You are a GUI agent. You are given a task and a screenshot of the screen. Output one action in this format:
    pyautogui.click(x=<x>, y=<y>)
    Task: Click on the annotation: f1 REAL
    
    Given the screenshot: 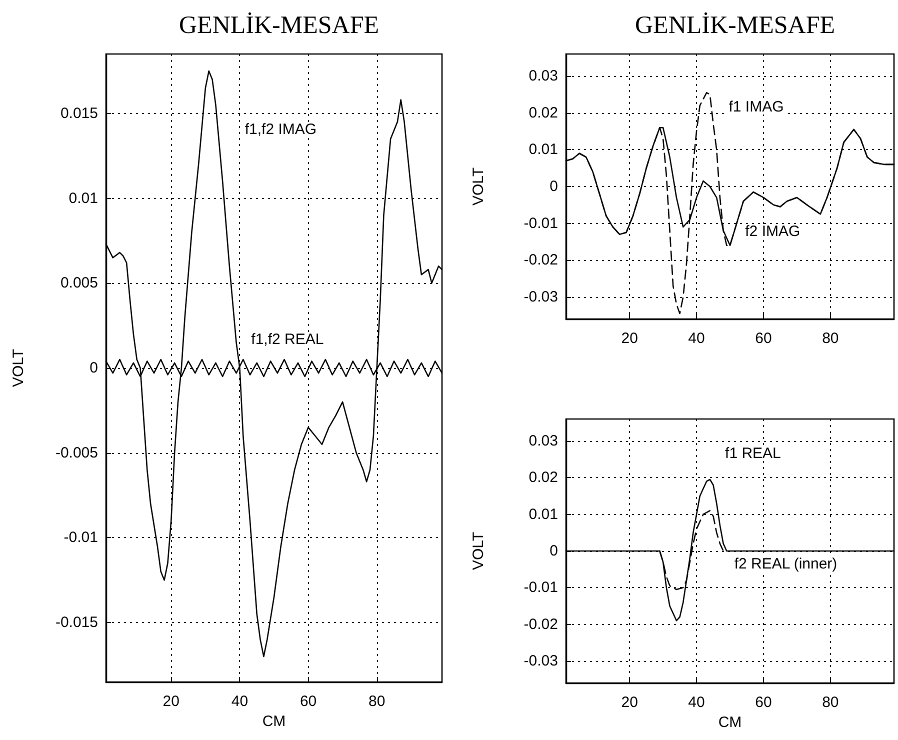 What is the action you would take?
    pyautogui.click(x=753, y=453)
    